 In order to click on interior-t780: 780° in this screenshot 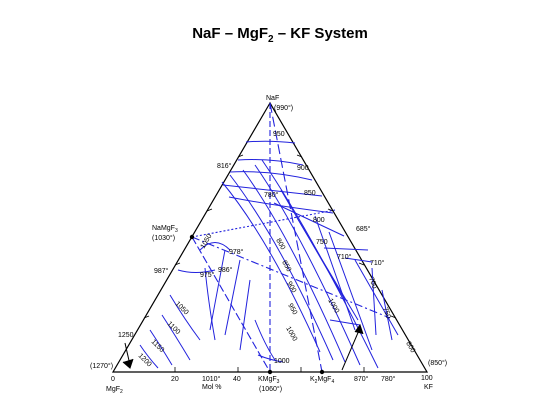, I will do `click(271, 195)`.